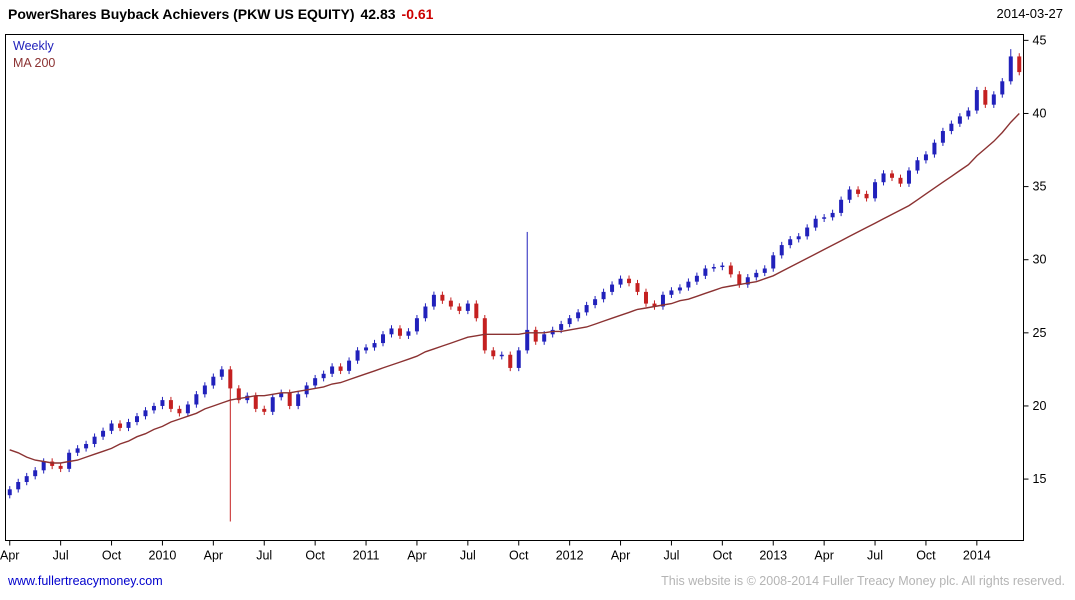  What do you see at coordinates (570, 556) in the screenshot?
I see `x-axis-label: 2012` at bounding box center [570, 556].